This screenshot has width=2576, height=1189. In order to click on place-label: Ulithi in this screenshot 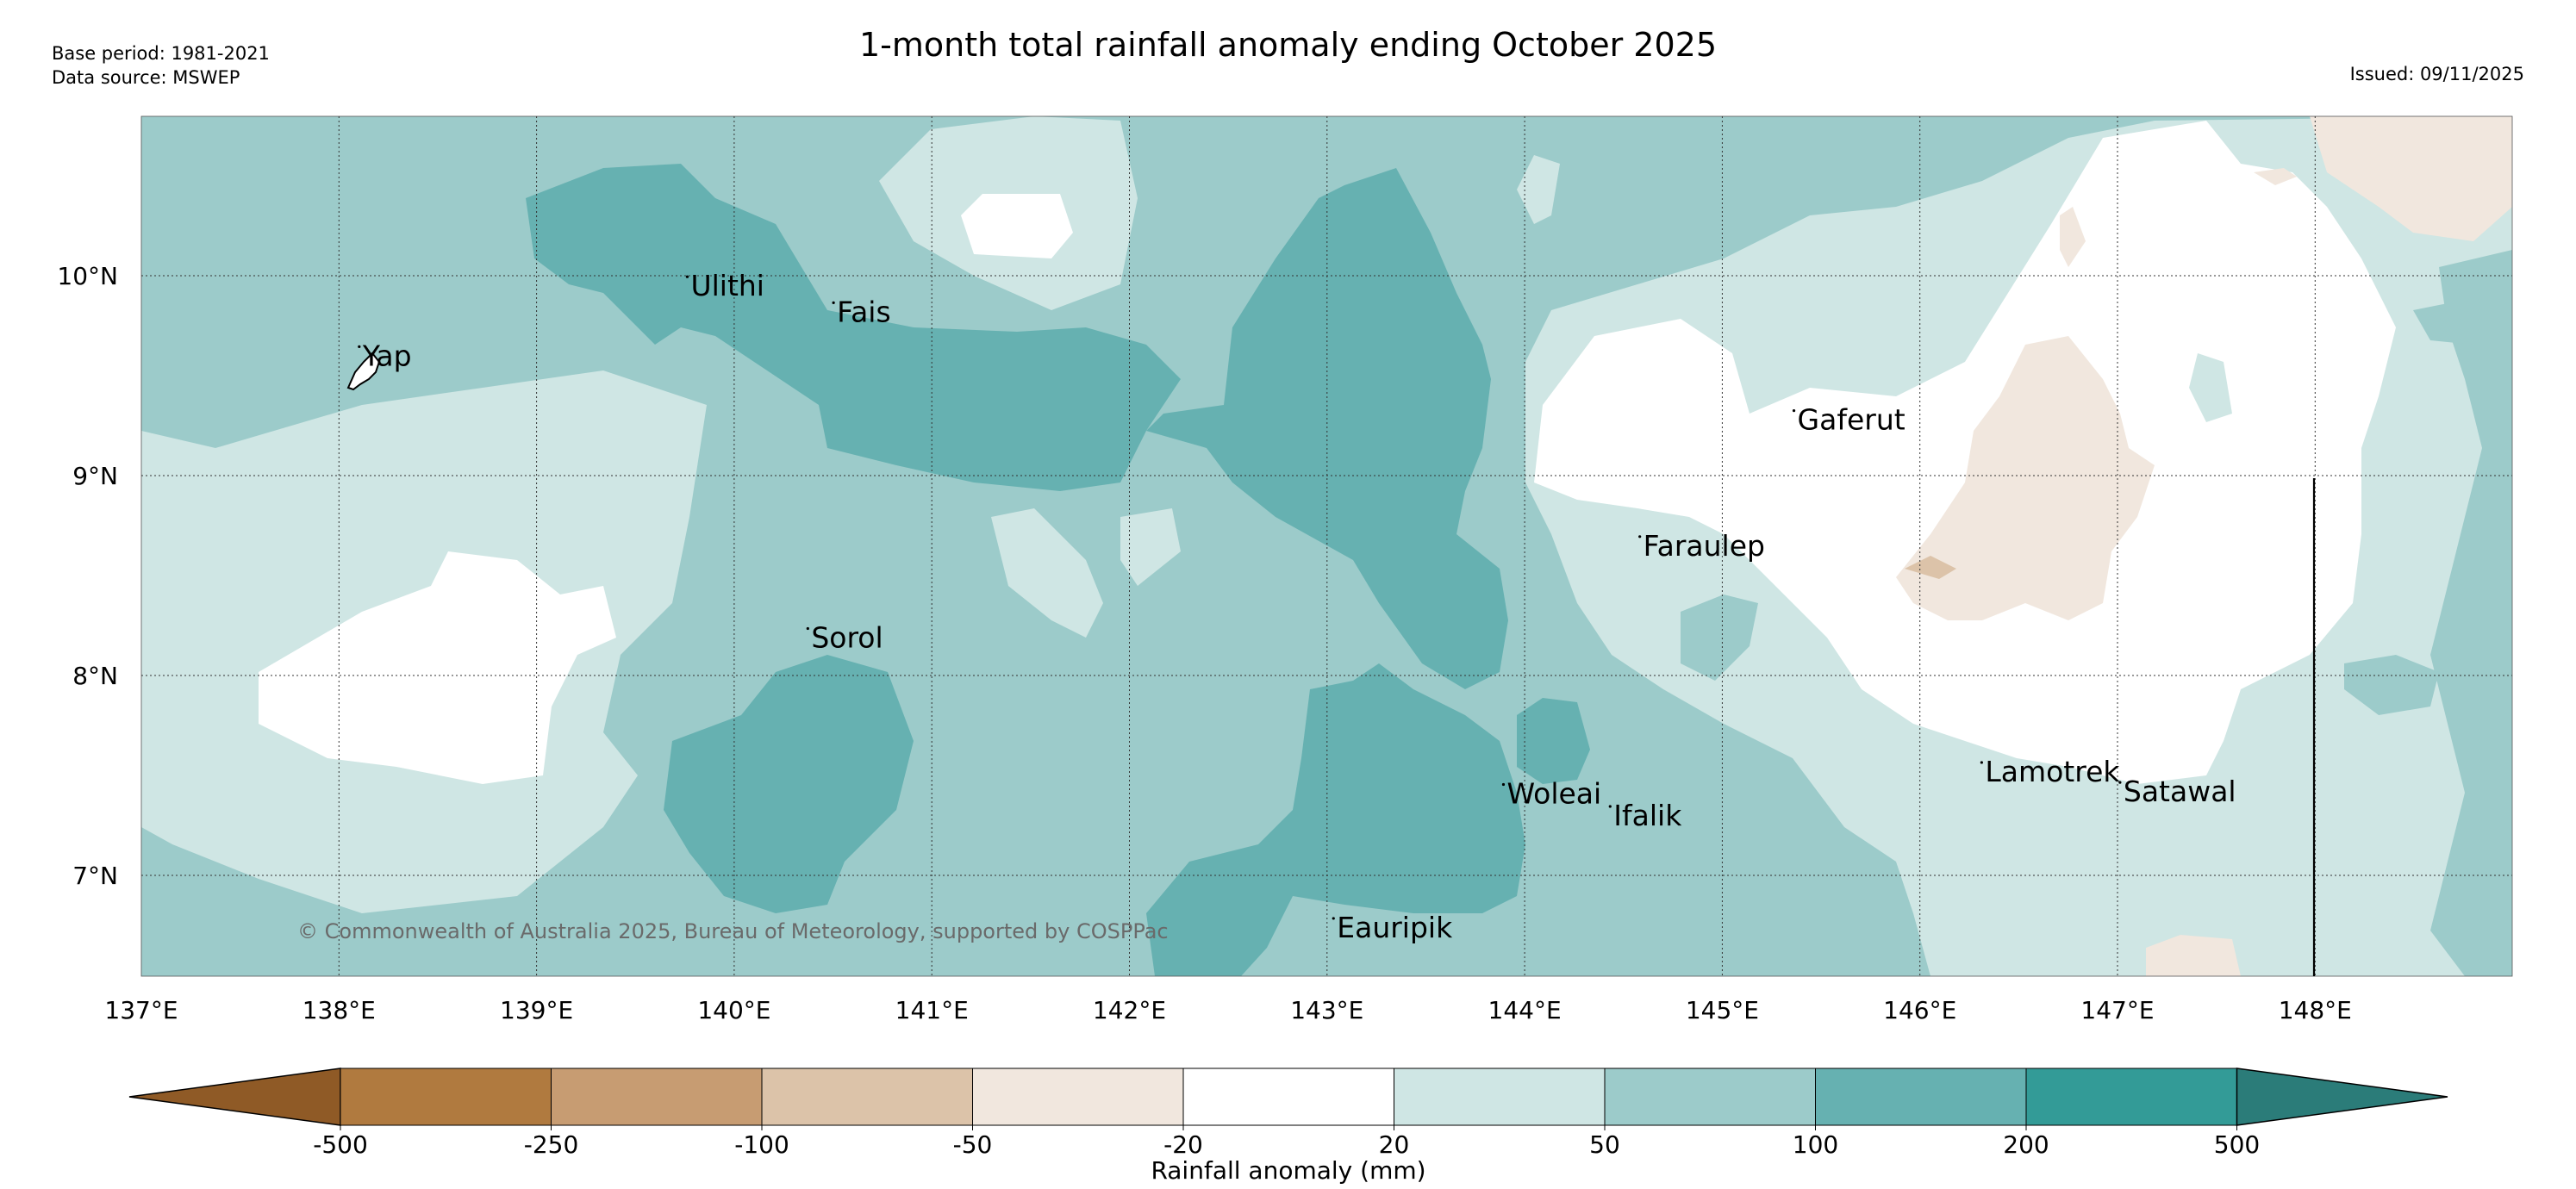, I will do `click(727, 285)`.